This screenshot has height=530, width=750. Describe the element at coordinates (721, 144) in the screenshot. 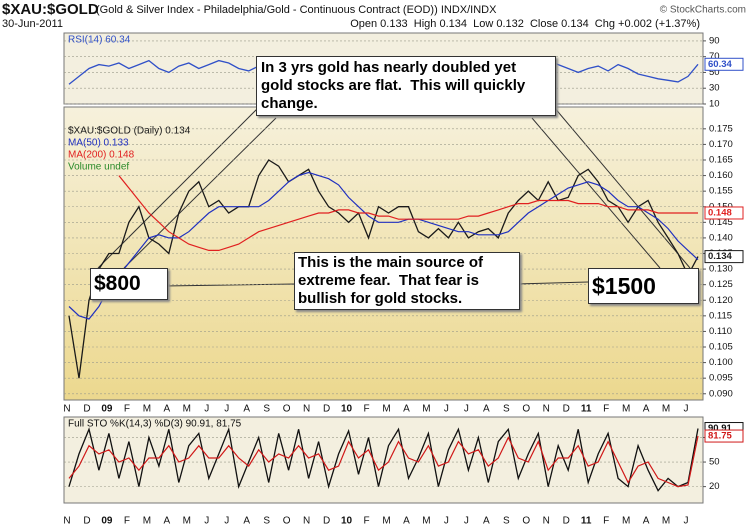

I see `y-tick-label: 0.170` at that location.